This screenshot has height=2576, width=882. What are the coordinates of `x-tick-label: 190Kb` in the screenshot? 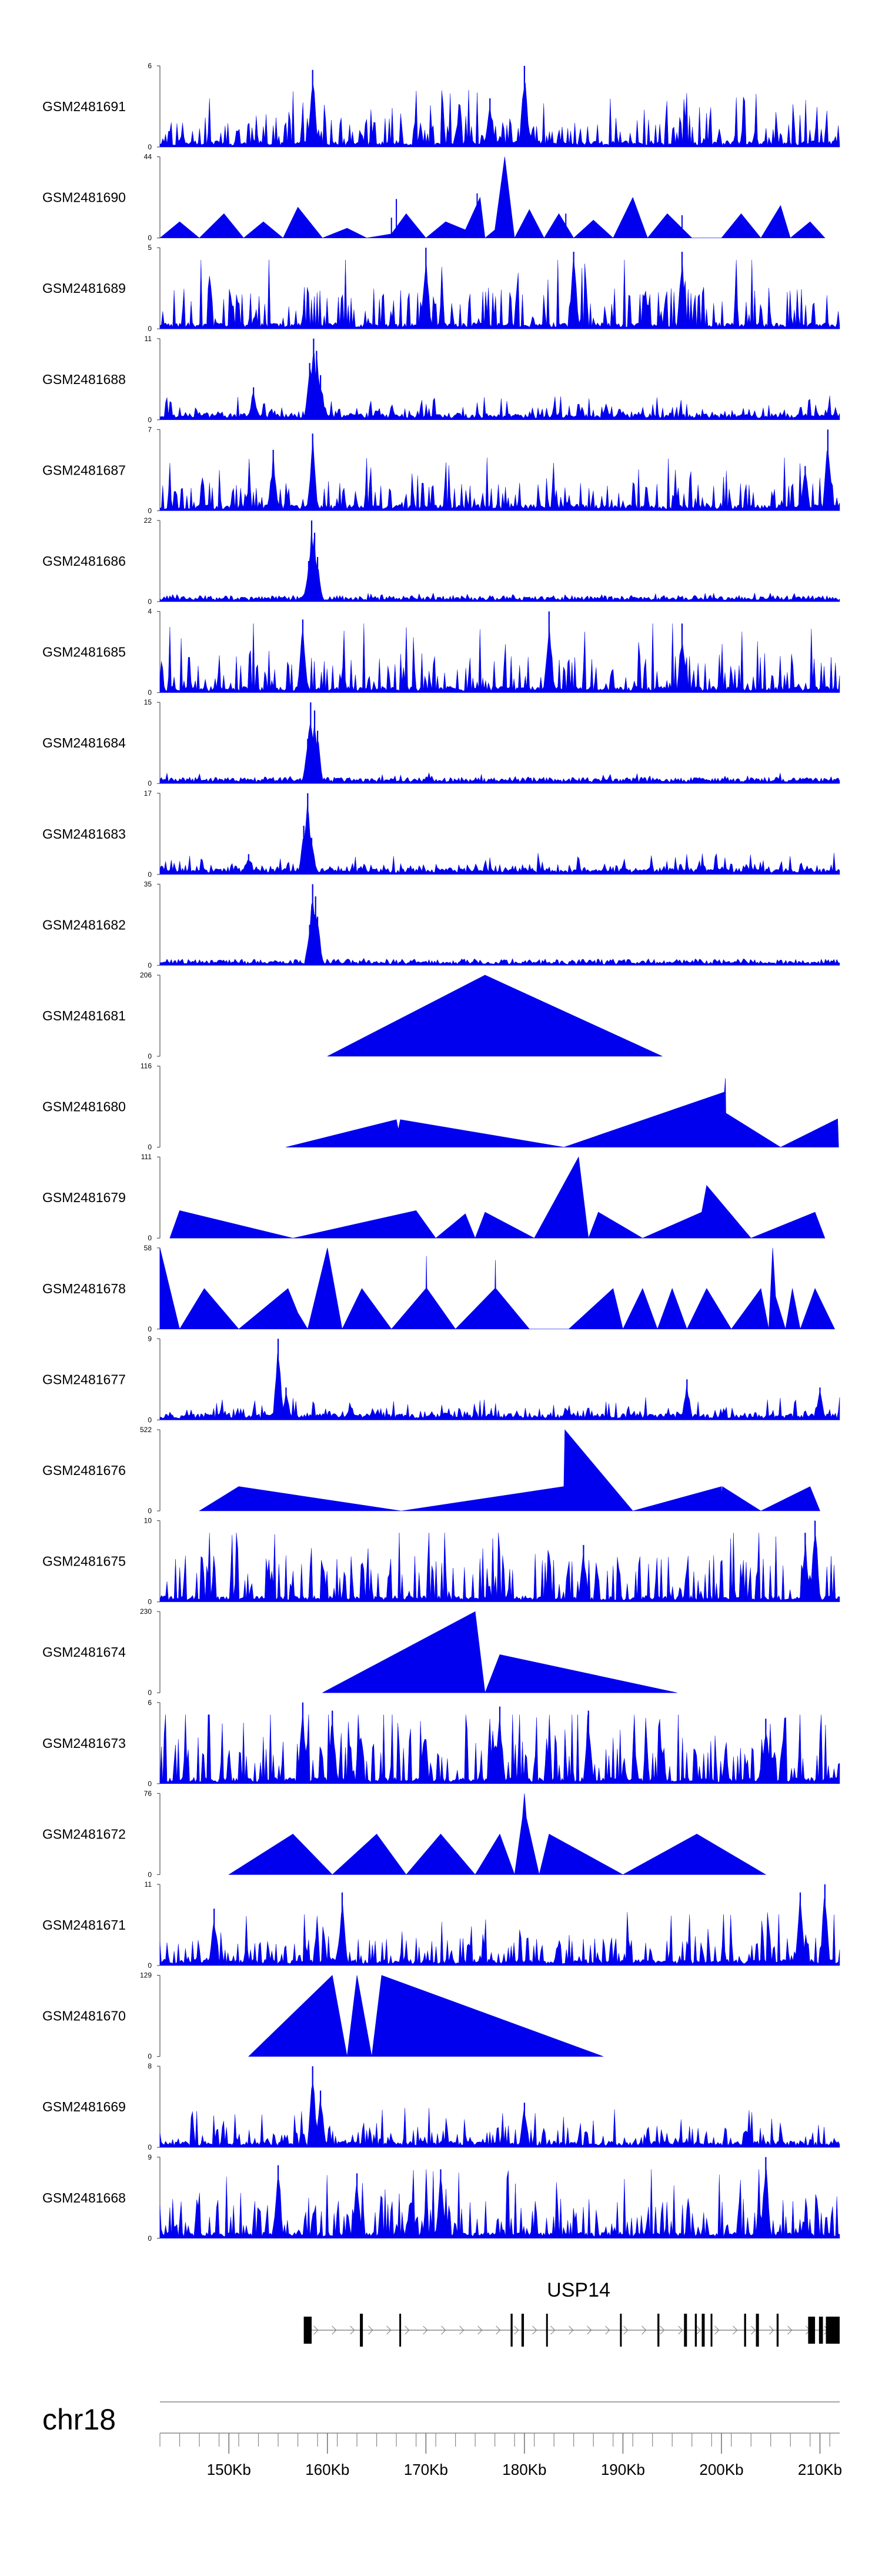 It's located at (623, 2469).